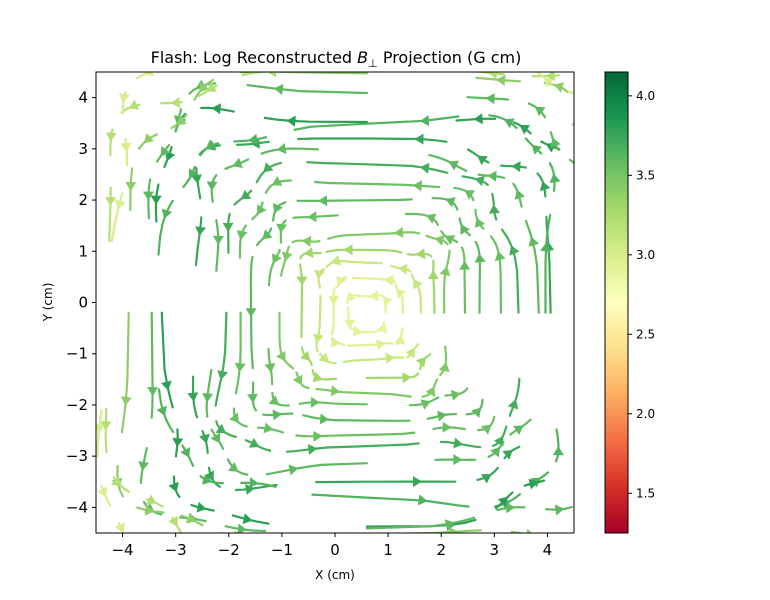  What do you see at coordinates (331, 546) in the screenshot?
I see `x-axis-ticks: −4 −3 −2 −1 0 1 2 3 4` at bounding box center [331, 546].